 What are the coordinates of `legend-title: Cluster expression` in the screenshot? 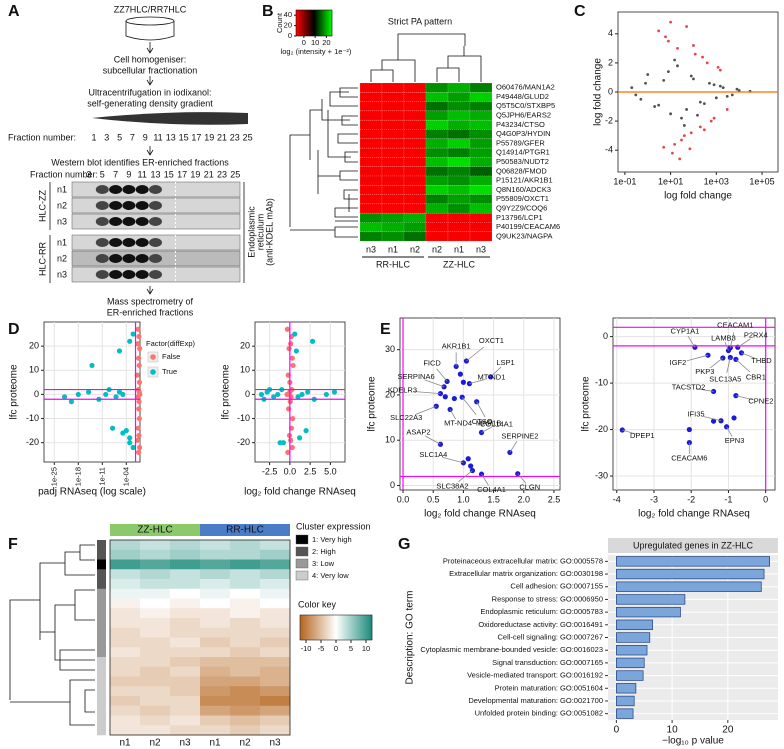 It's located at (333, 526).